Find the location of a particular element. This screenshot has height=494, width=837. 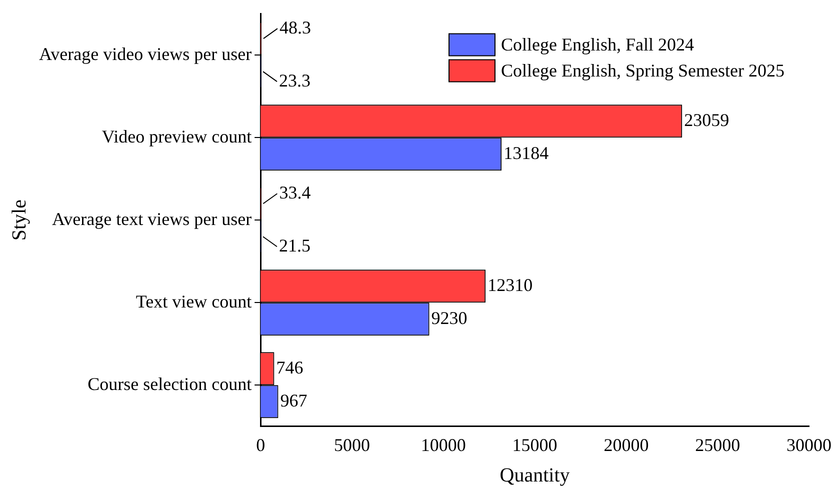

data-label: 12310 is located at coordinates (510, 284).